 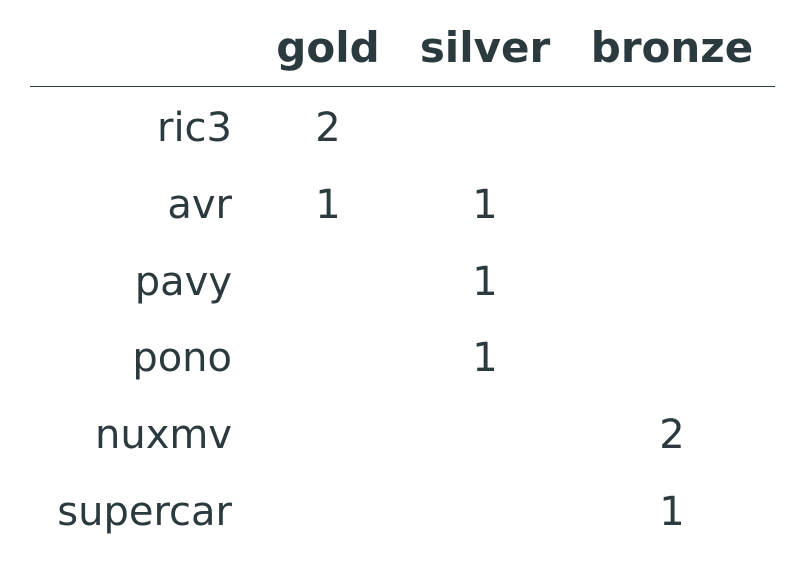 What do you see at coordinates (194, 128) in the screenshot?
I see `row-label: ric3` at bounding box center [194, 128].